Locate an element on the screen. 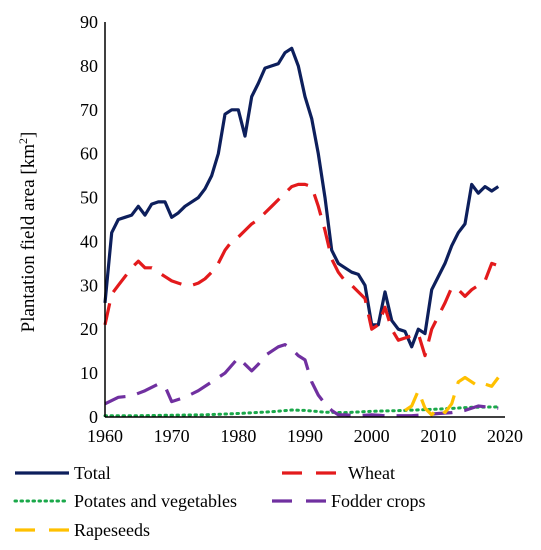 Image resolution: width=541 pixels, height=550 pixels. y-axis-title-text: Plantation field area [km is located at coordinates (28, 238).